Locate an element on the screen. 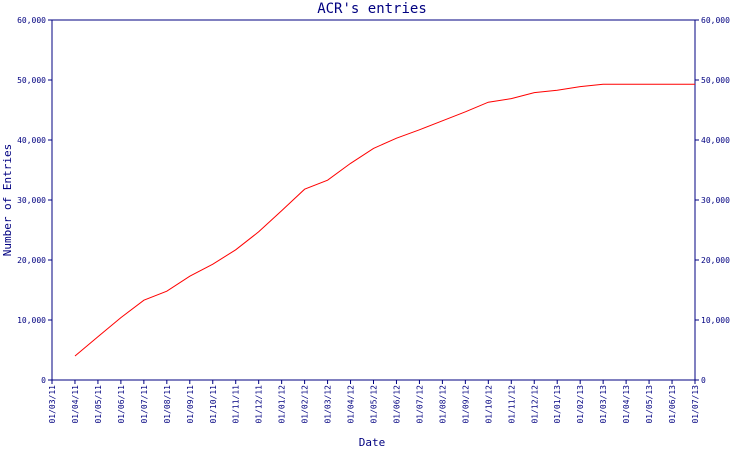 The width and height of the screenshot is (750, 450). x-tick-label: 01/06/12 is located at coordinates (396, 404).